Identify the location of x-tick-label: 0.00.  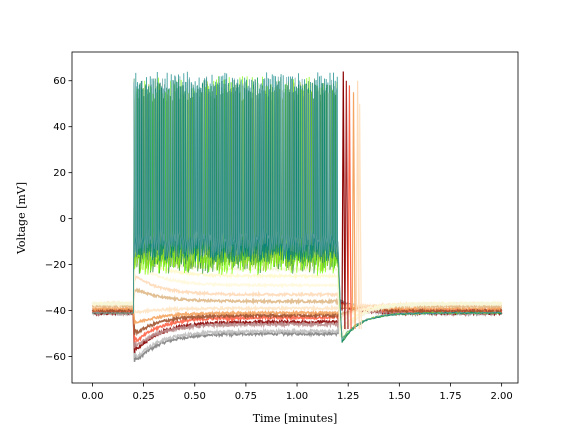
(92, 396).